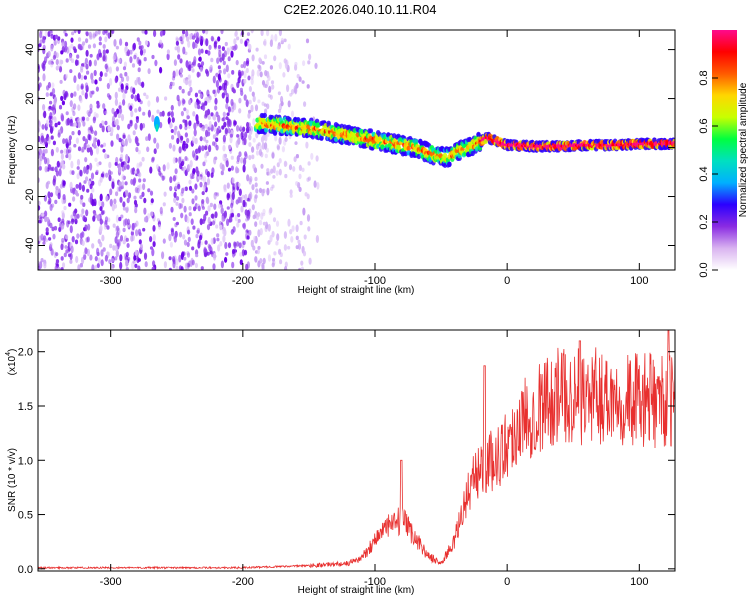 This screenshot has width=750, height=600. Describe the element at coordinates (156, 123) in the screenshot. I see `spectrogram-track-blob` at that location.